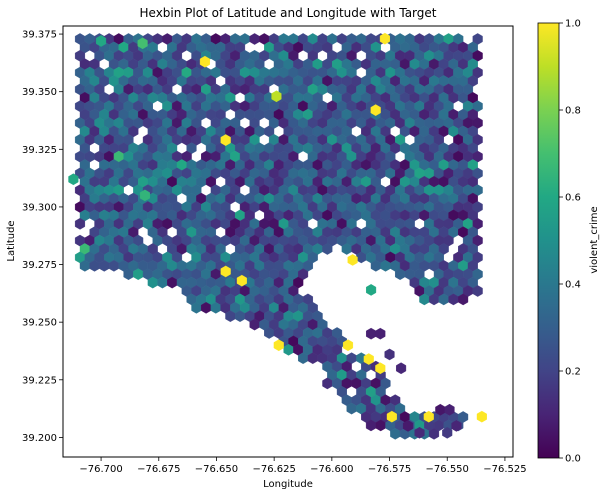 The height and width of the screenshot is (496, 604). Describe the element at coordinates (39, 438) in the screenshot. I see `y-tick-label: 39.200` at that location.